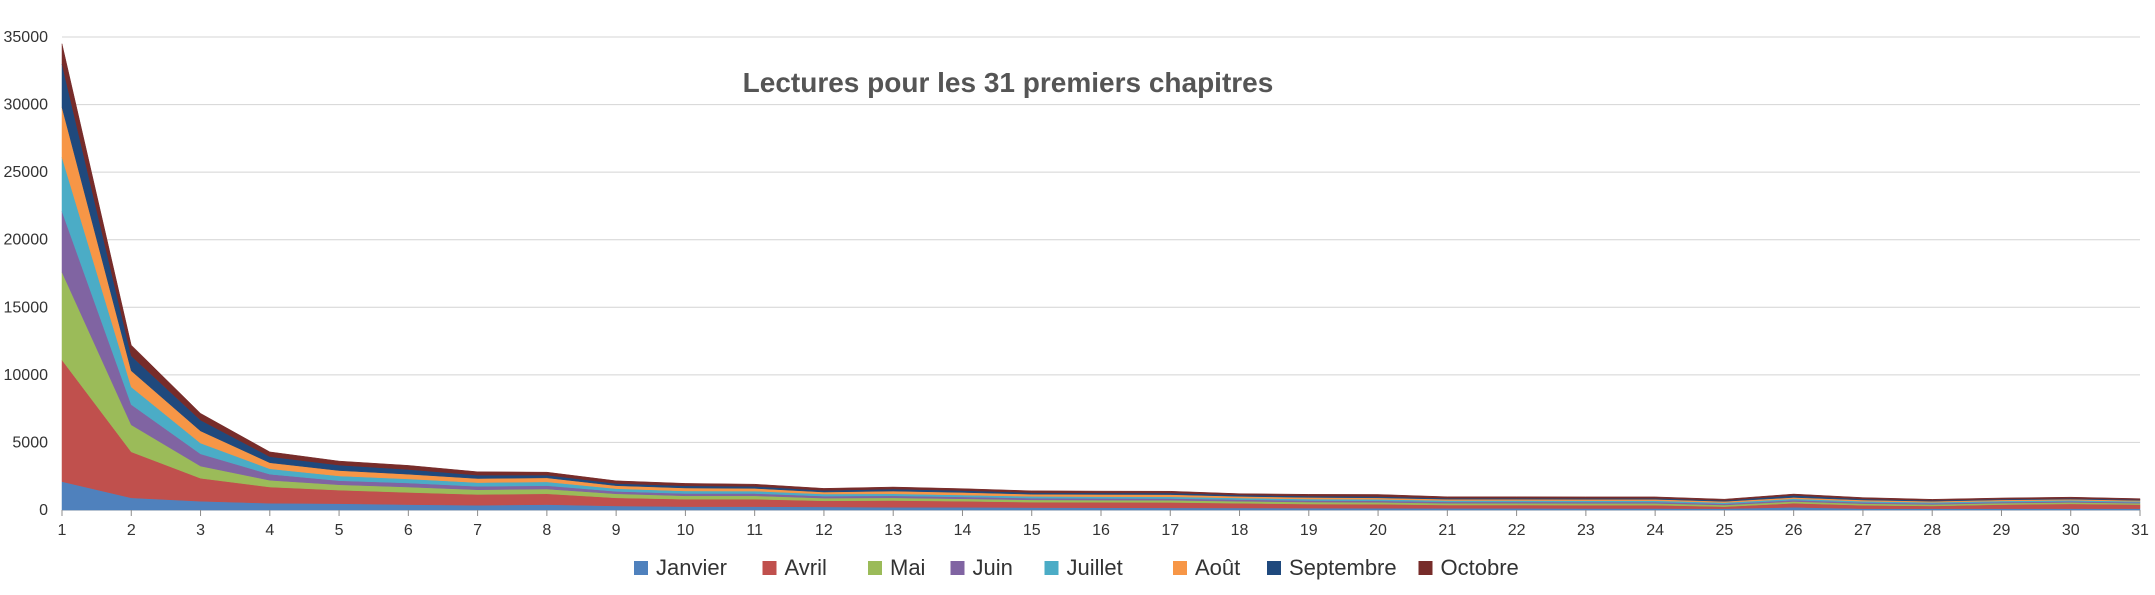 The height and width of the screenshot is (595, 2155). I want to click on legend-label-avril: Avril, so click(806, 567).